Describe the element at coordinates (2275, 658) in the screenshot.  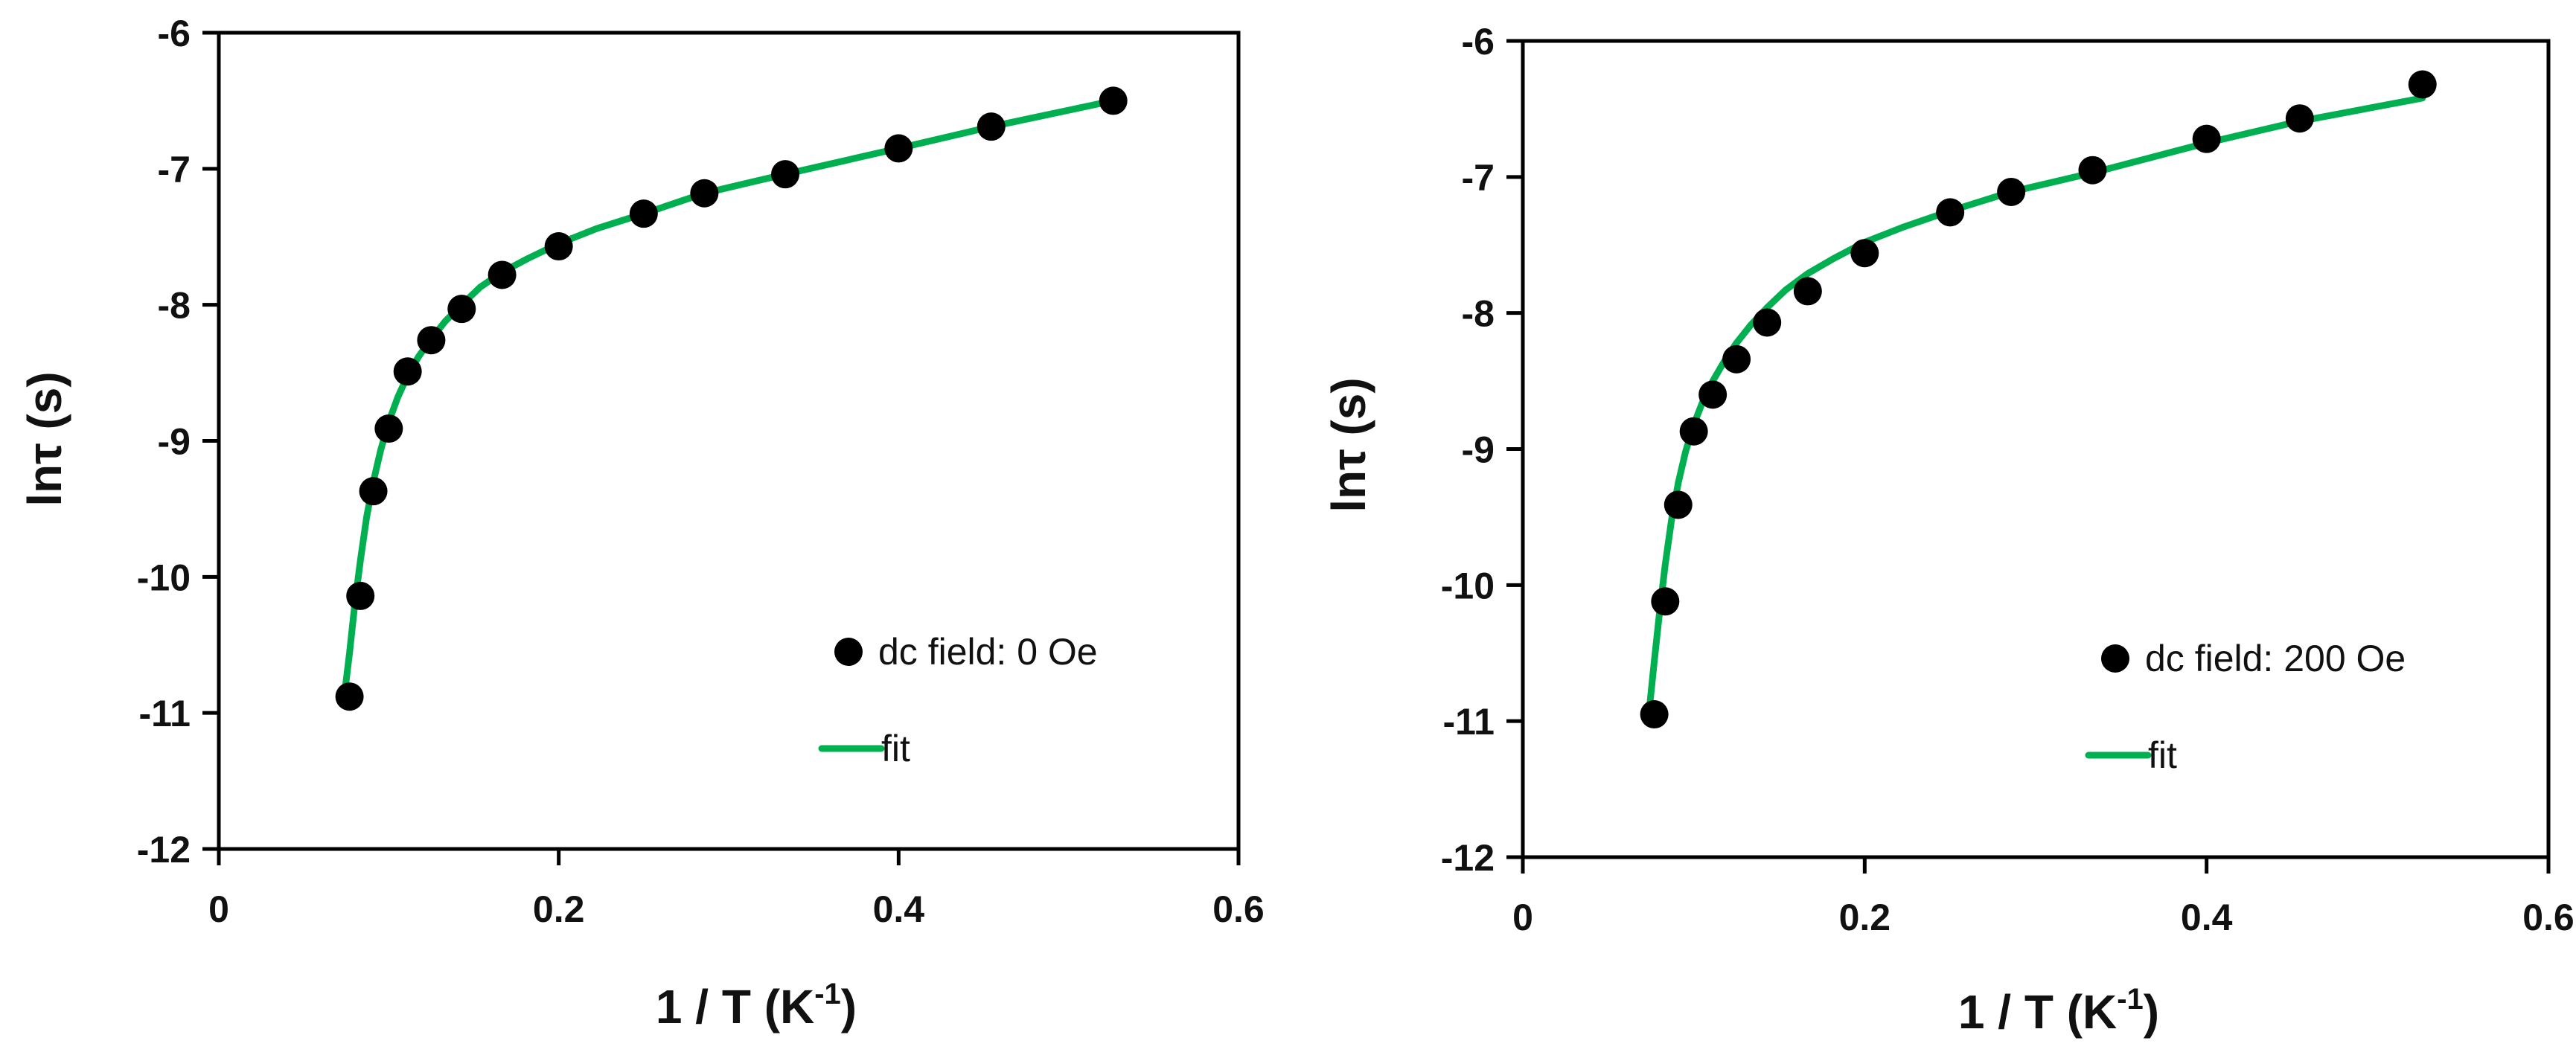
I see `legend-label-points: dc field: 200 Oe` at that location.